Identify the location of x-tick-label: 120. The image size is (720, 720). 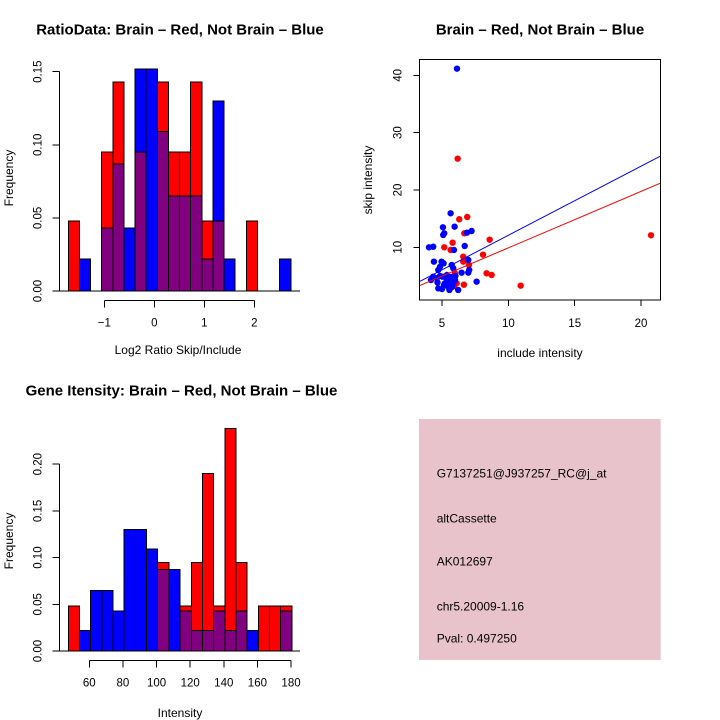
(190, 684).